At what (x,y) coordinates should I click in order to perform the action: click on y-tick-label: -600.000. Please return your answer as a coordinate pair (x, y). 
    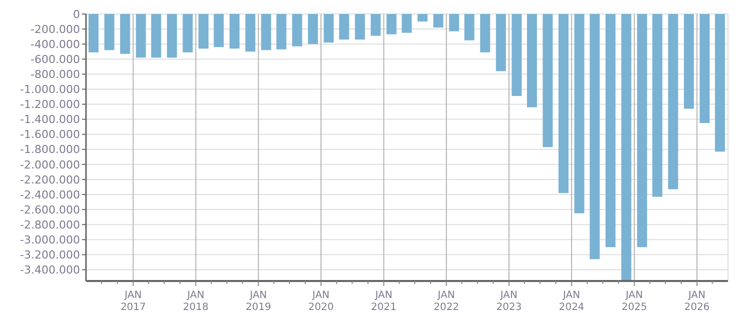
    Looking at the image, I should click on (55, 59).